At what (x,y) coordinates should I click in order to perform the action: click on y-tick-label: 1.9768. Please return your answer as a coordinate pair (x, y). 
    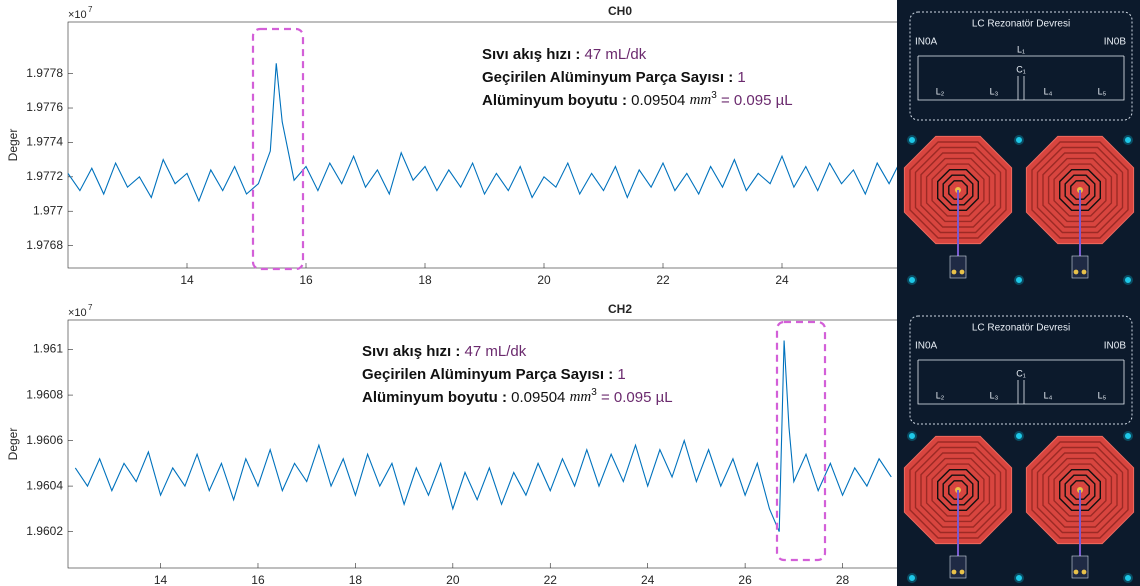
    Looking at the image, I should click on (44, 245).